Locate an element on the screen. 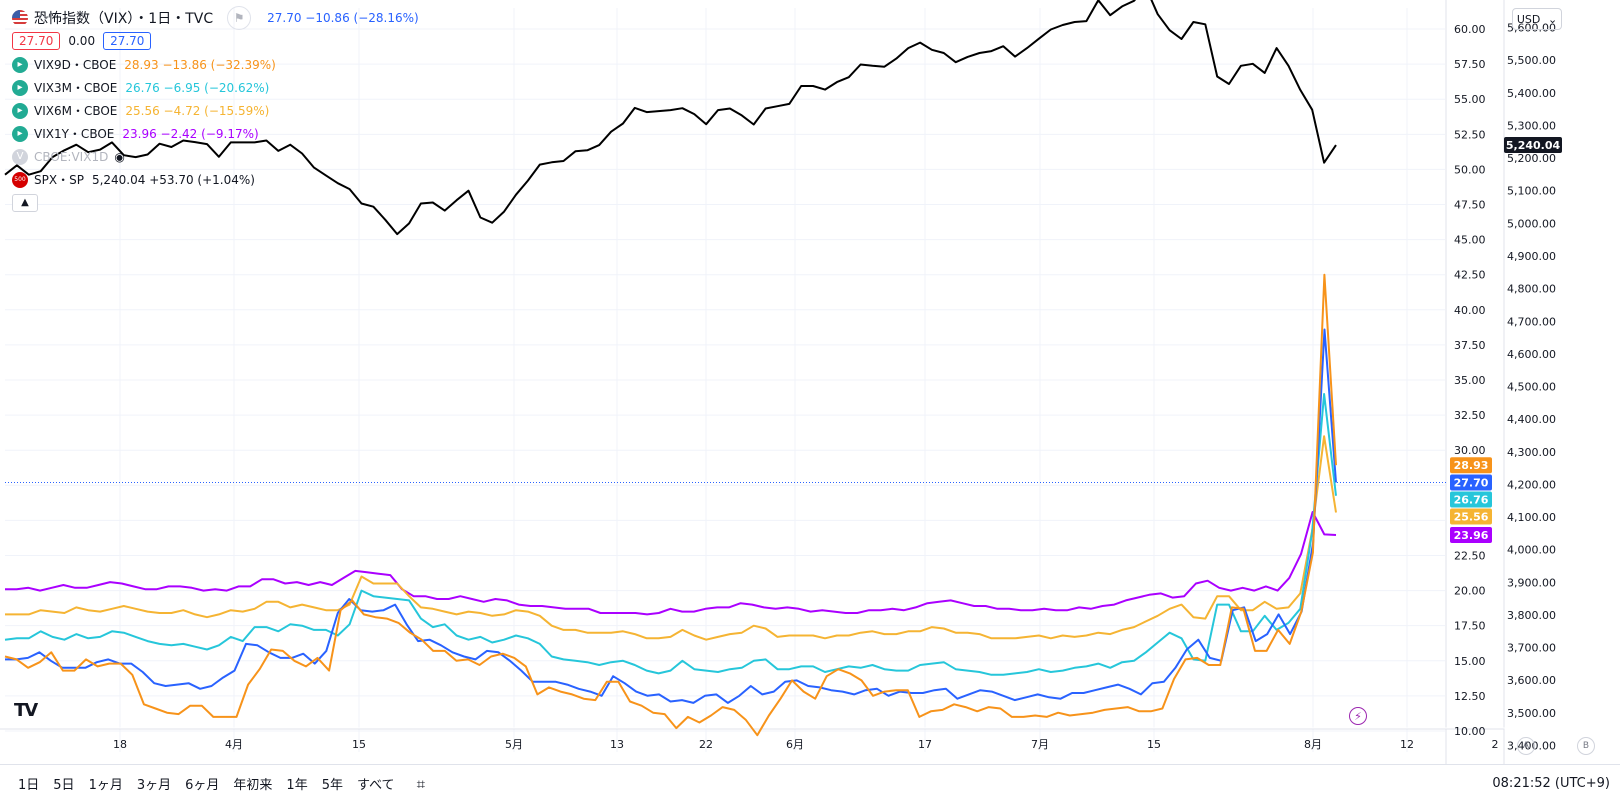 The height and width of the screenshot is (802, 1620). chevron-down-icon: ⌄ is located at coordinates (1552, 19).